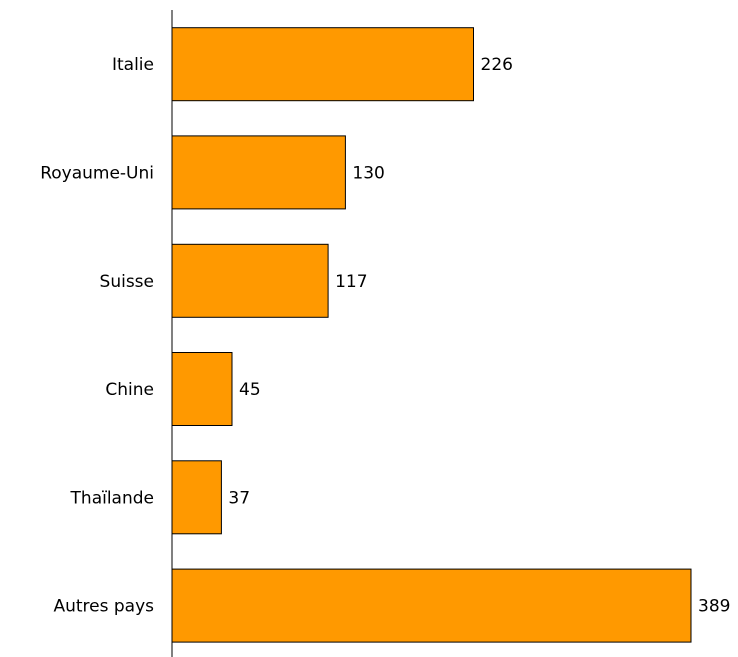 The width and height of the screenshot is (738, 657). I want to click on value-label-autres-pays: 389, so click(714, 607).